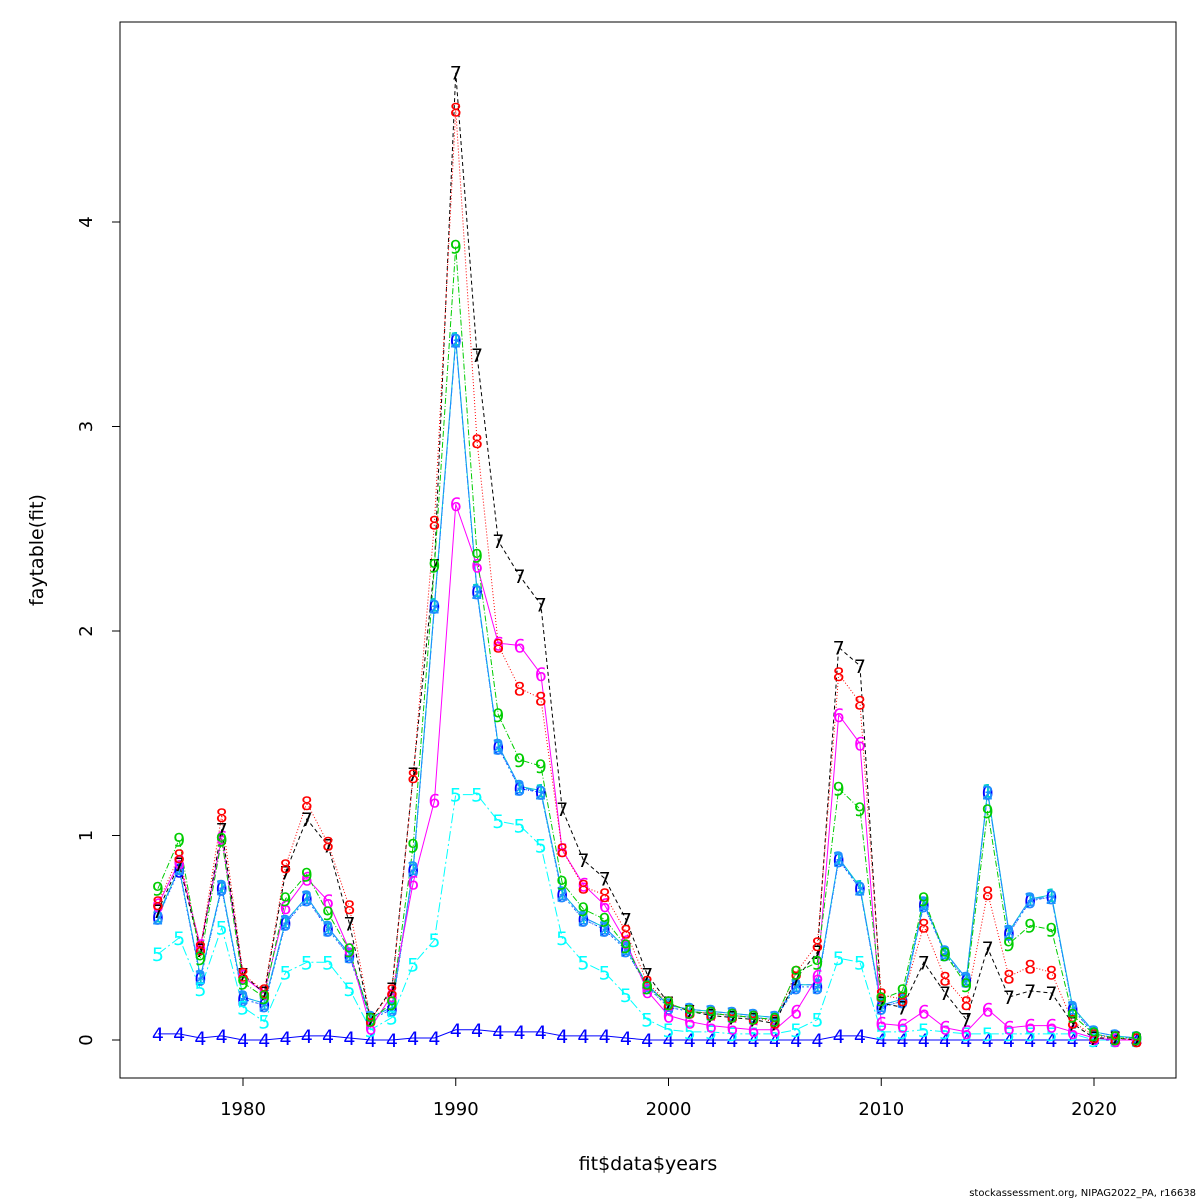 This screenshot has height=1200, width=1200. What do you see at coordinates (86, 835) in the screenshot?
I see `y-tick-label: 1` at bounding box center [86, 835].